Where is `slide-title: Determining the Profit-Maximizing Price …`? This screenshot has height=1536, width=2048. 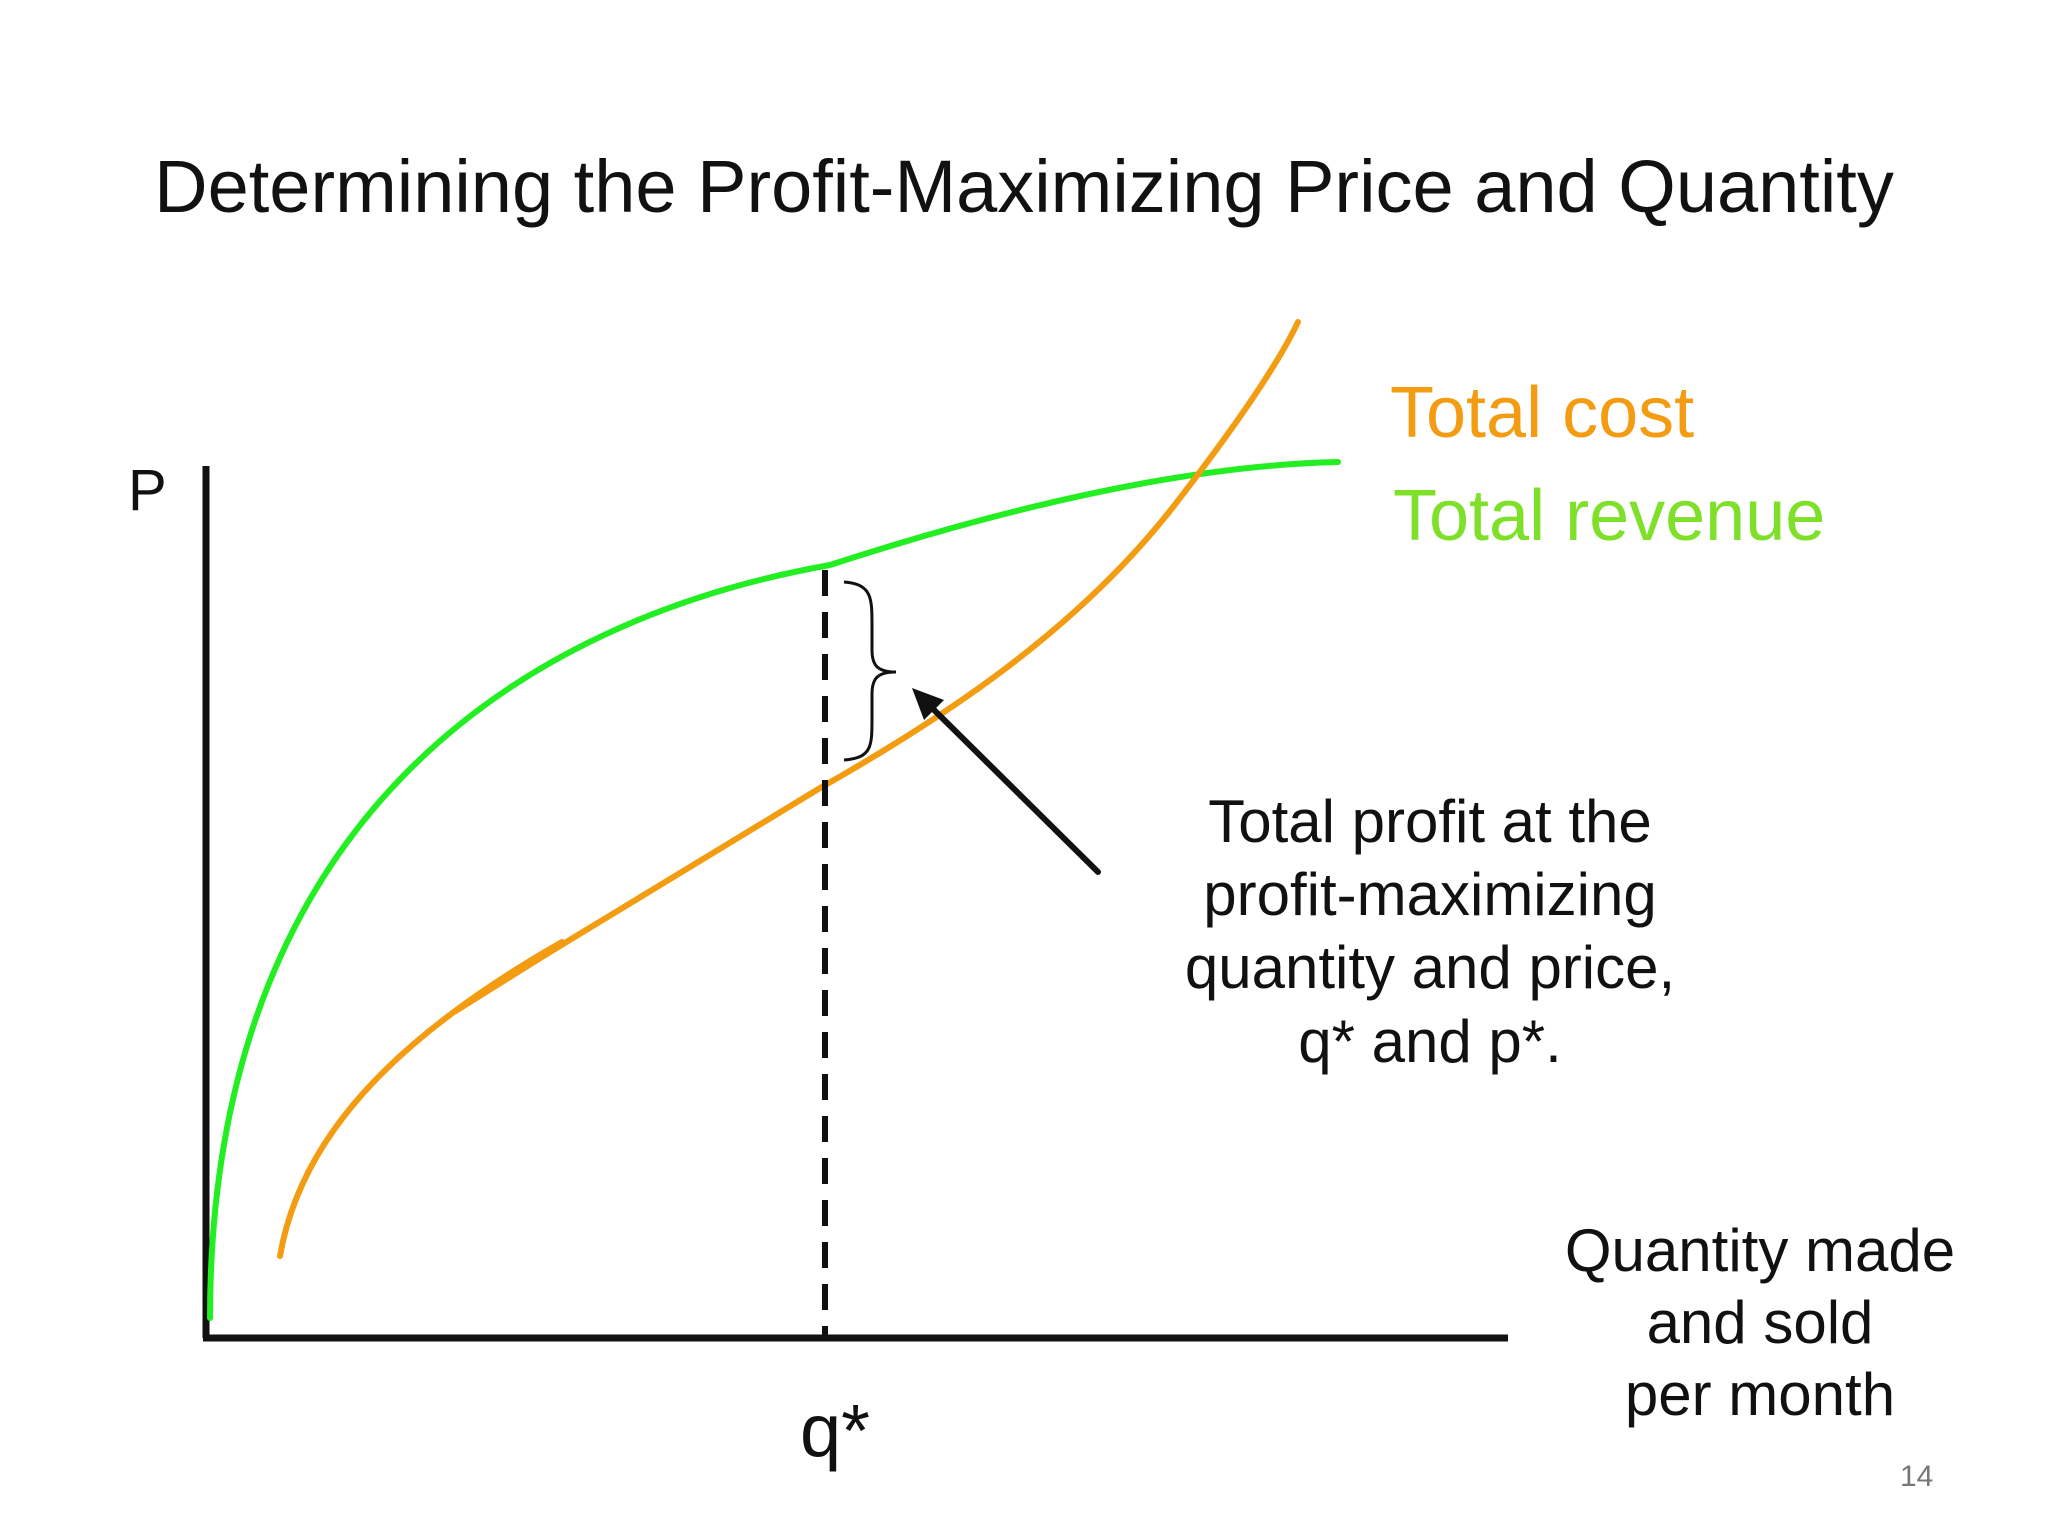 slide-title: Determining the Profit-Maximizing Price … is located at coordinates (1024, 186).